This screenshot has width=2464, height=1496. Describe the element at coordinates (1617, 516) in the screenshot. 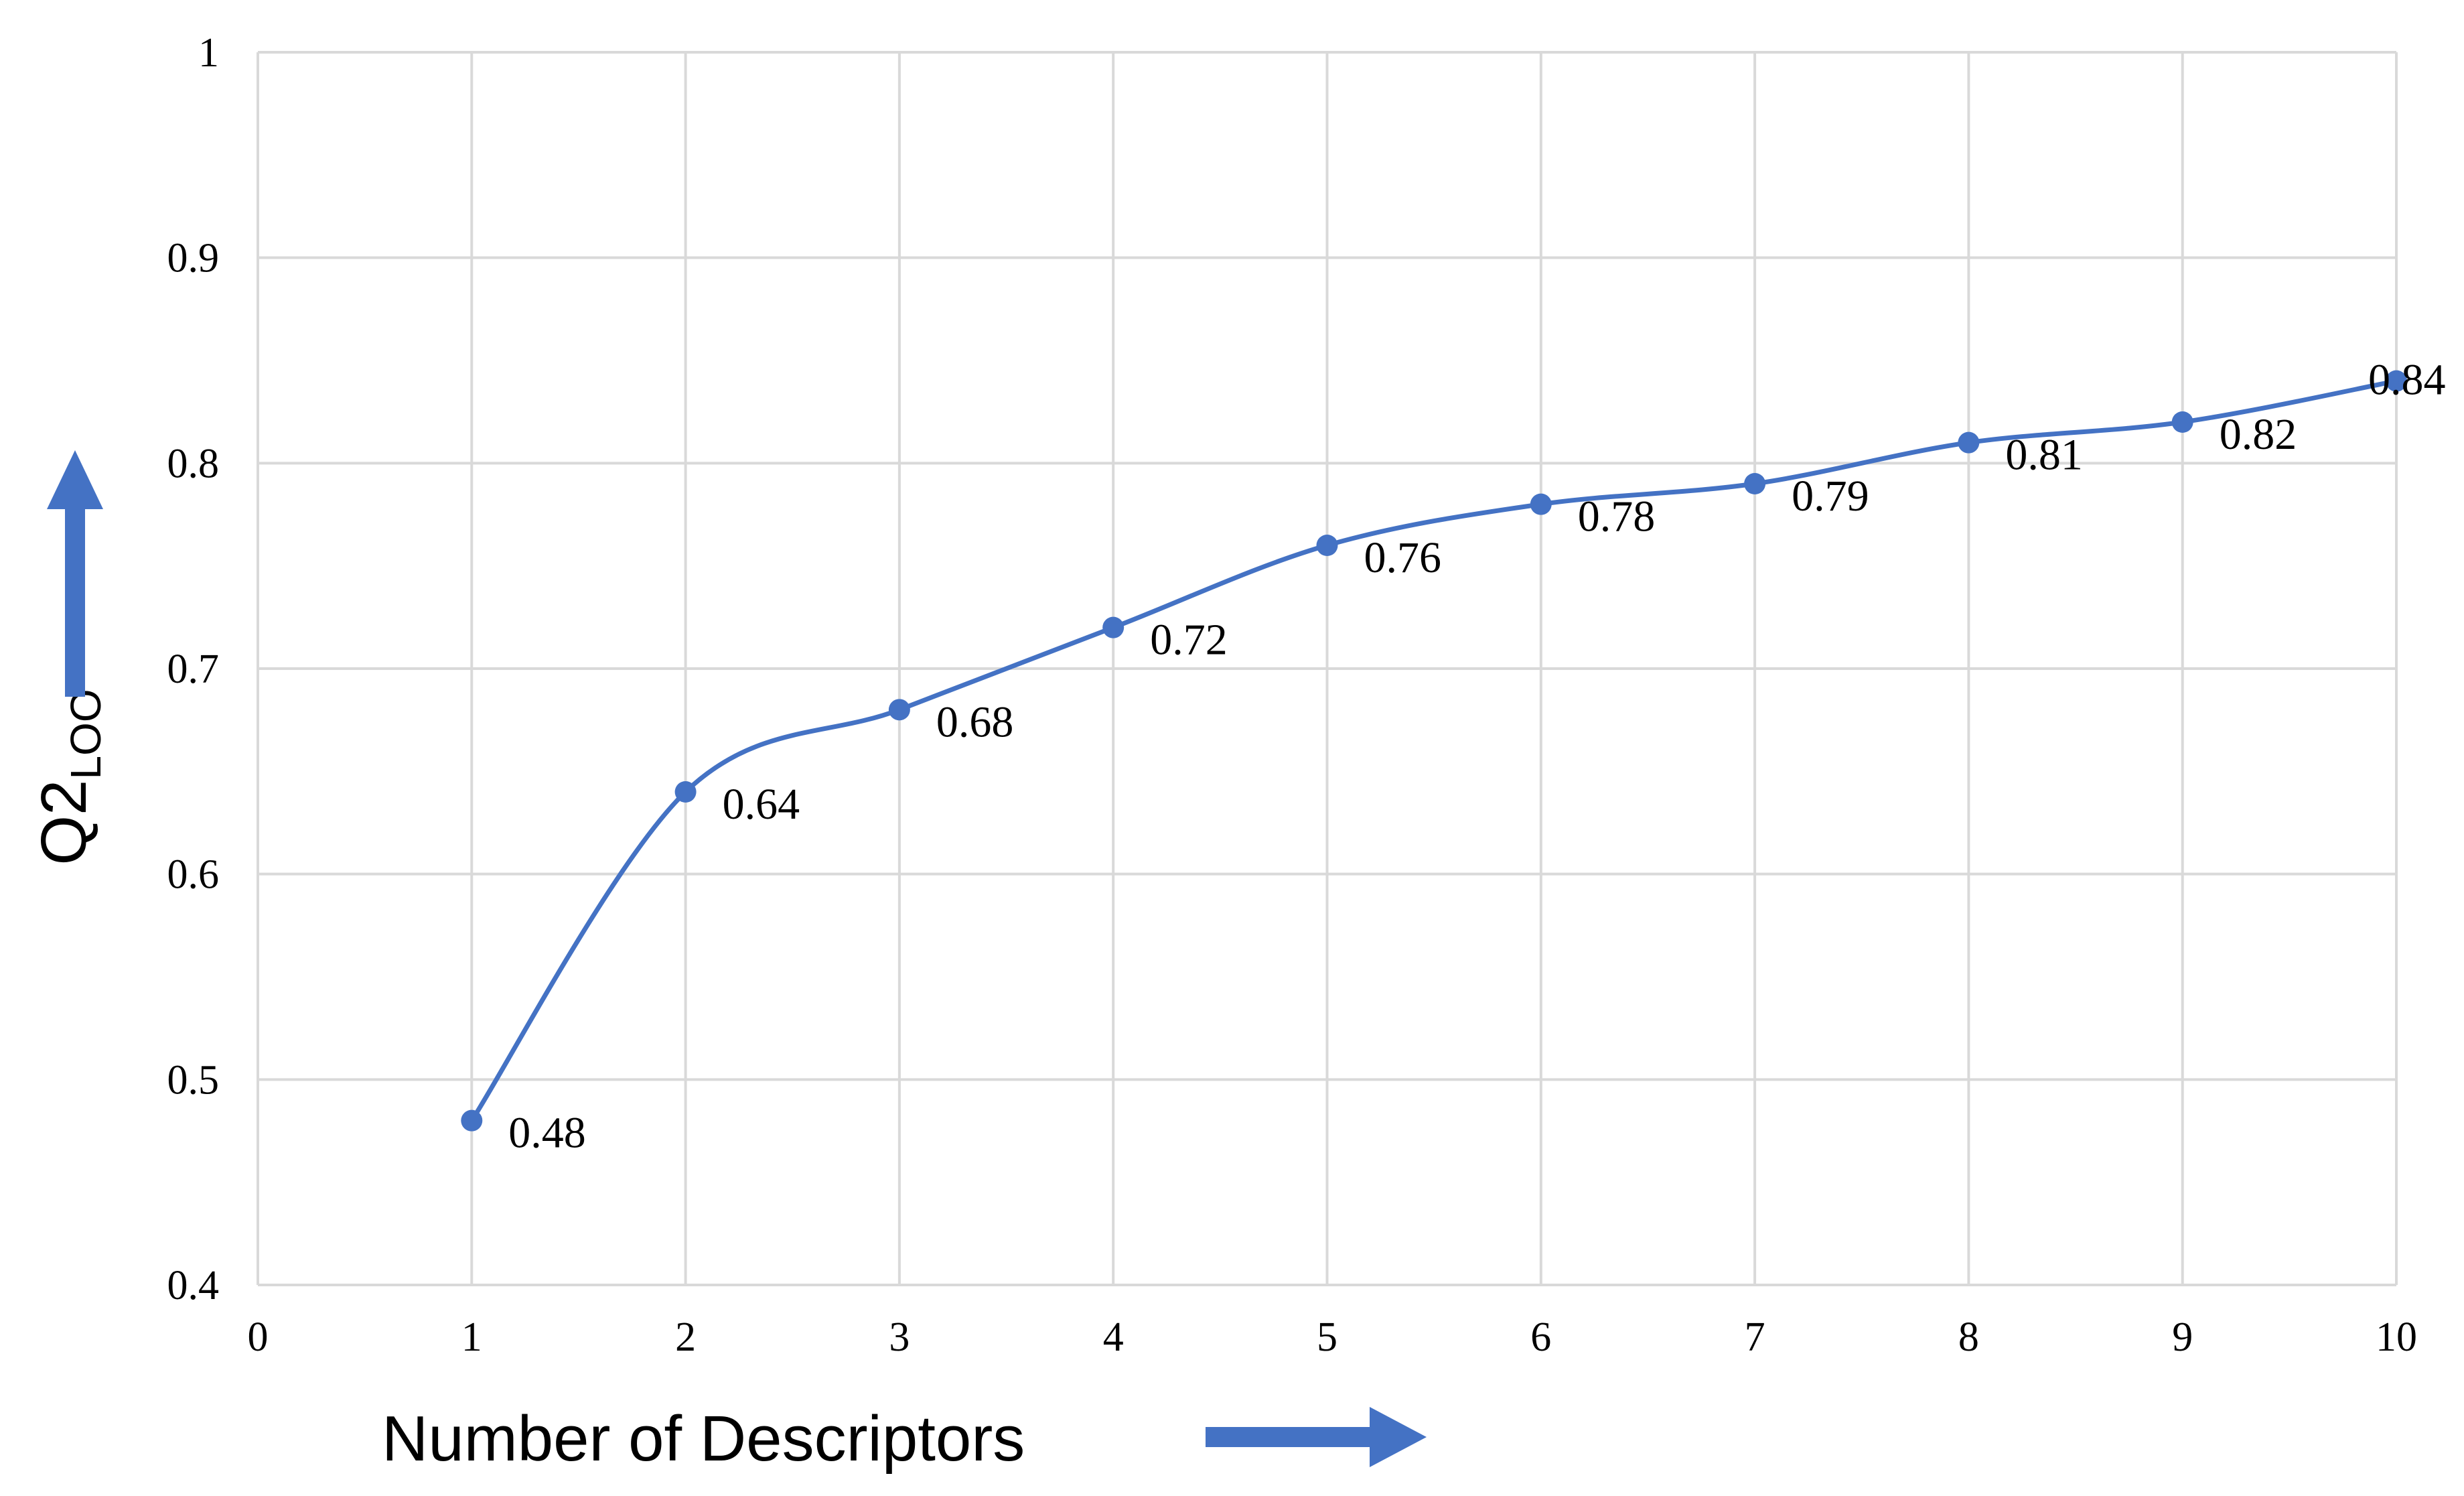

I see `data-label: 0.78` at that location.